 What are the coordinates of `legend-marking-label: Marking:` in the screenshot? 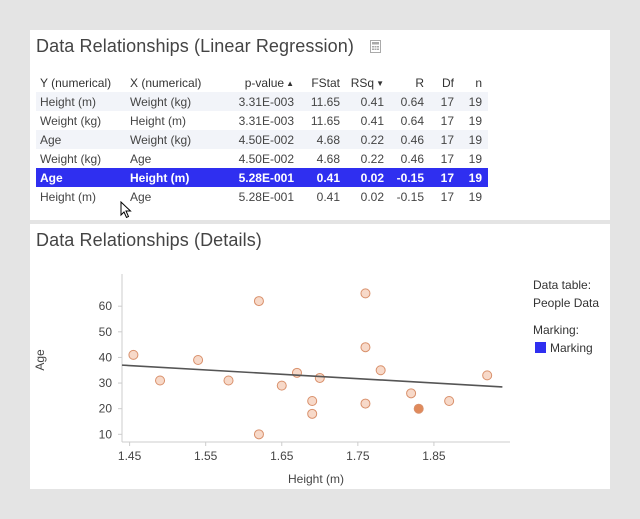 It's located at (556, 330).